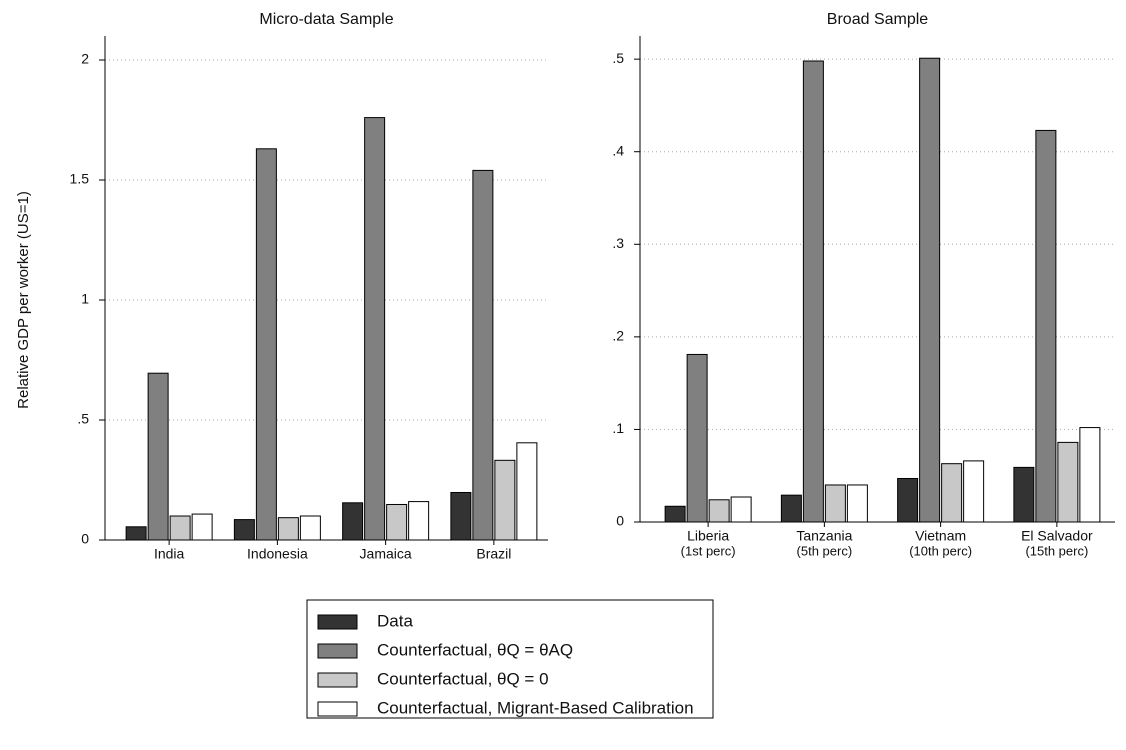  I want to click on x-tick-label: (10th perc), so click(940, 550).